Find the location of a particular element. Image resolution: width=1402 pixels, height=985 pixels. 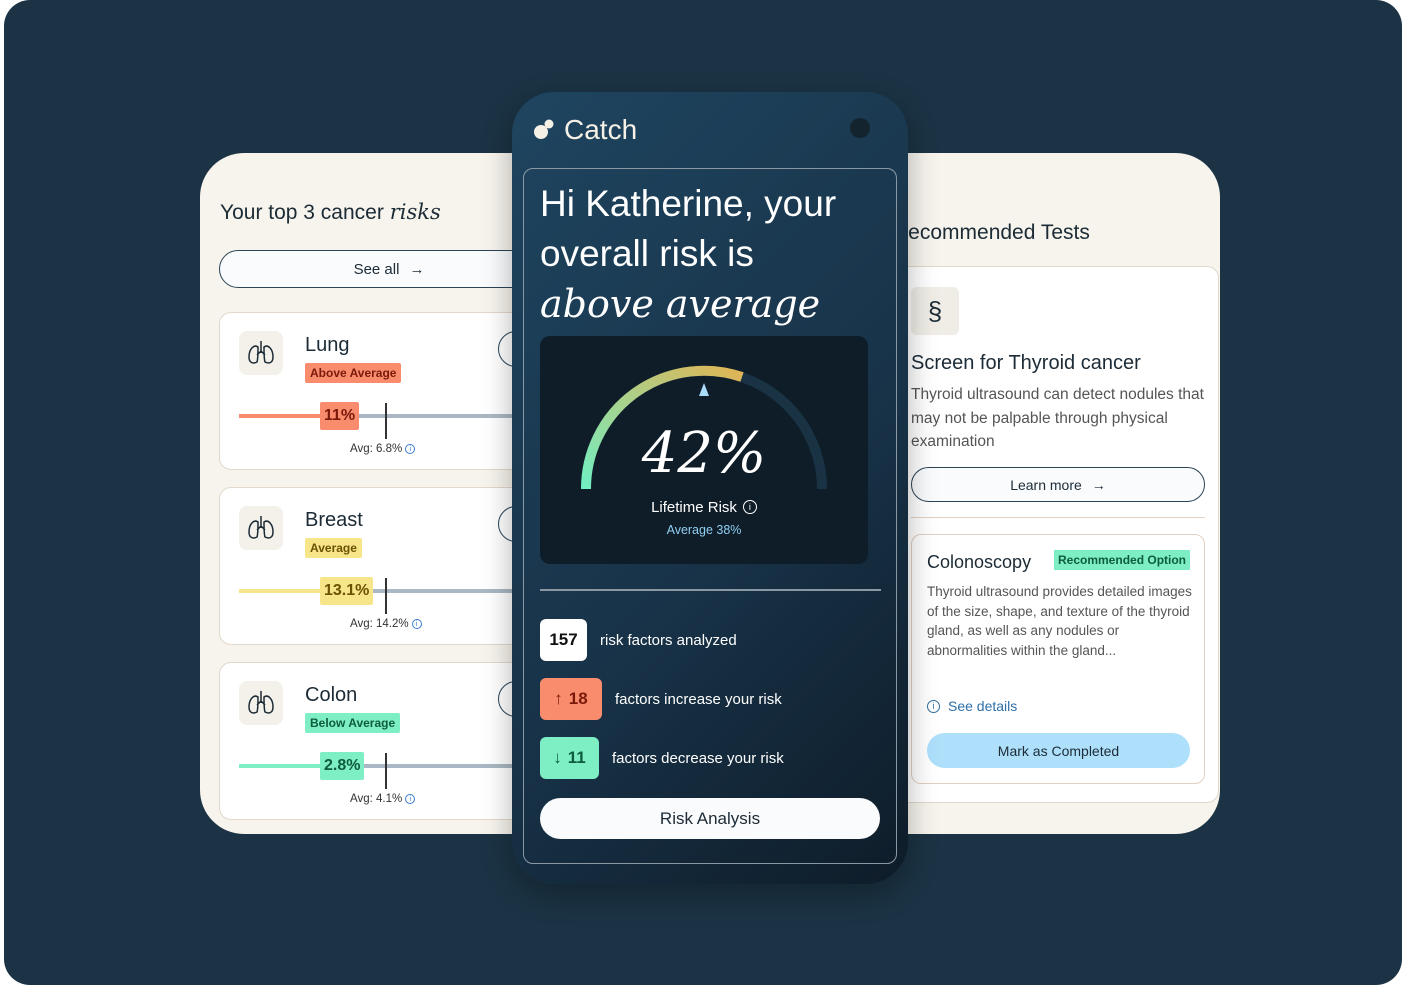

risk-card-breast: Breast Average 13.1% Avg: 14.2% i is located at coordinates (379, 566).